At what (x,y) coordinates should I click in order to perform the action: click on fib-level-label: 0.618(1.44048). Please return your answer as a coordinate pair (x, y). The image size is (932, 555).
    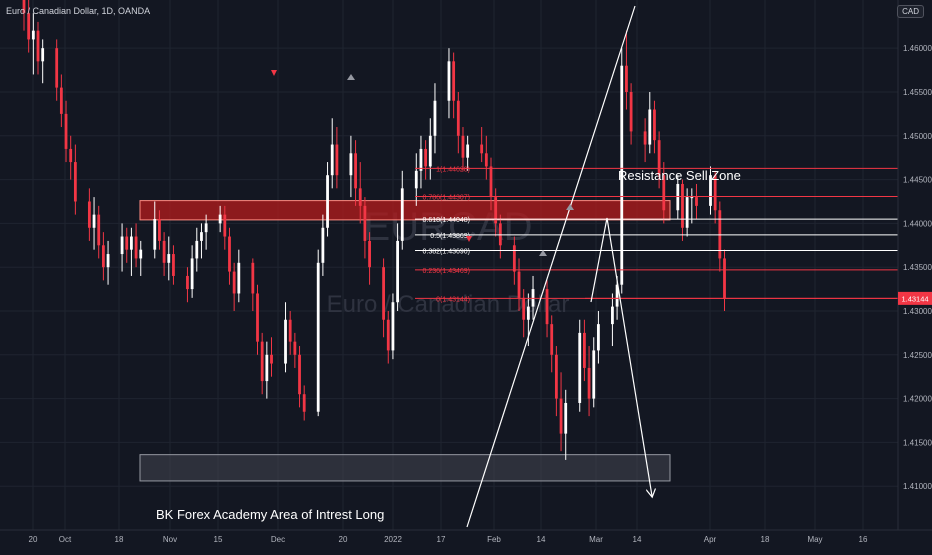
    Looking at the image, I should click on (446, 220).